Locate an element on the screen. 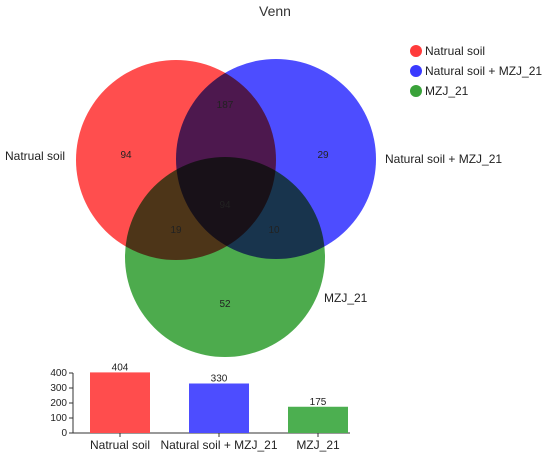 Image resolution: width=550 pixels, height=457 pixels. legend-label-natural-soil-mzj21: Natural soil + MZJ_21 is located at coordinates (483, 71).